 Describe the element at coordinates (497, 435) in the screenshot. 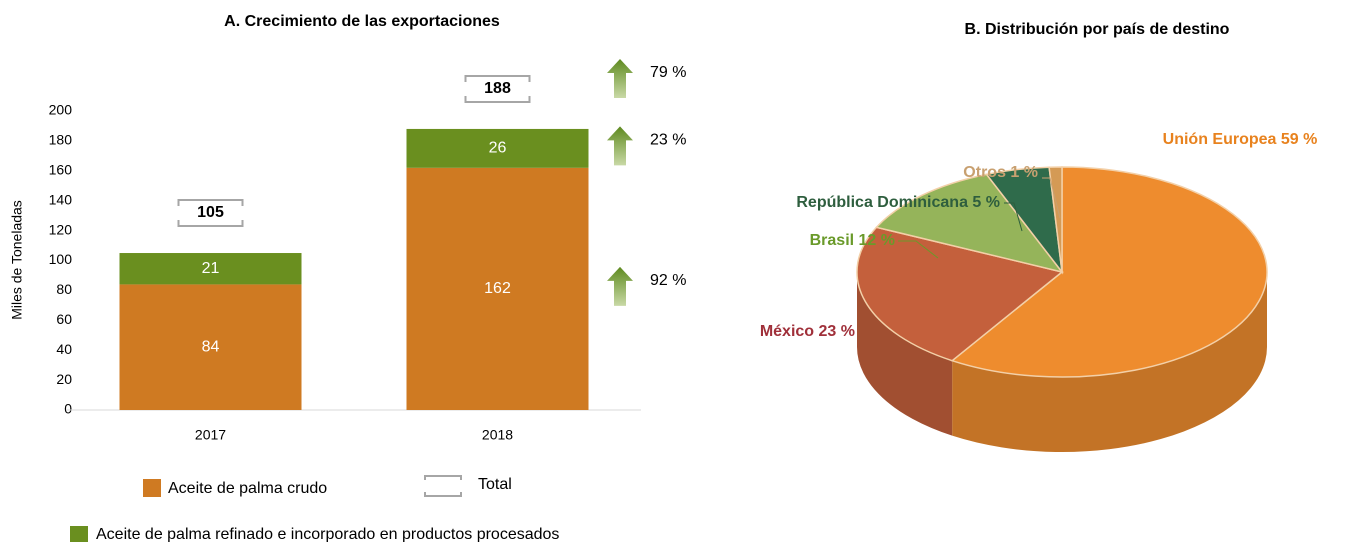

I see `x-tick-label: 2018` at that location.